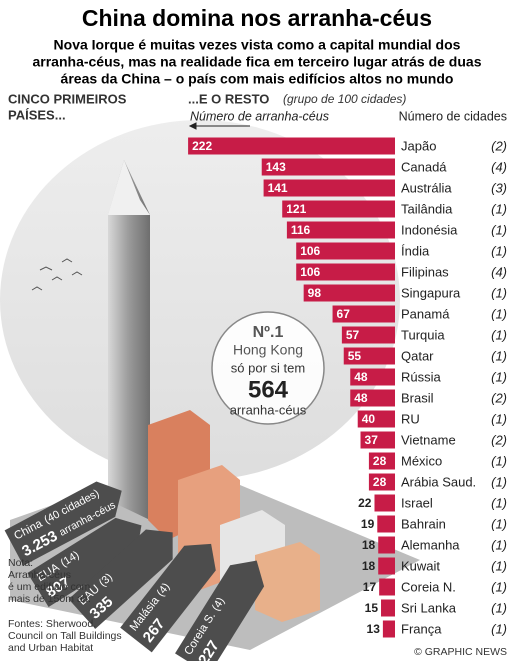 This screenshot has width=515, height=661. I want to click on category-label: Vietname, so click(428, 439).